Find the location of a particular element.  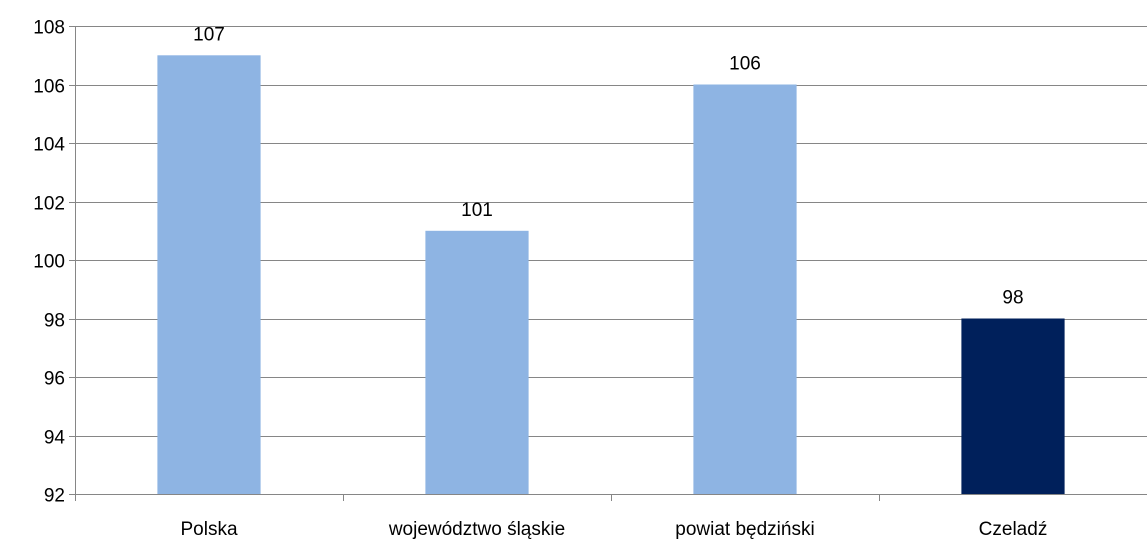

y-tick-label: 96 is located at coordinates (54, 379).